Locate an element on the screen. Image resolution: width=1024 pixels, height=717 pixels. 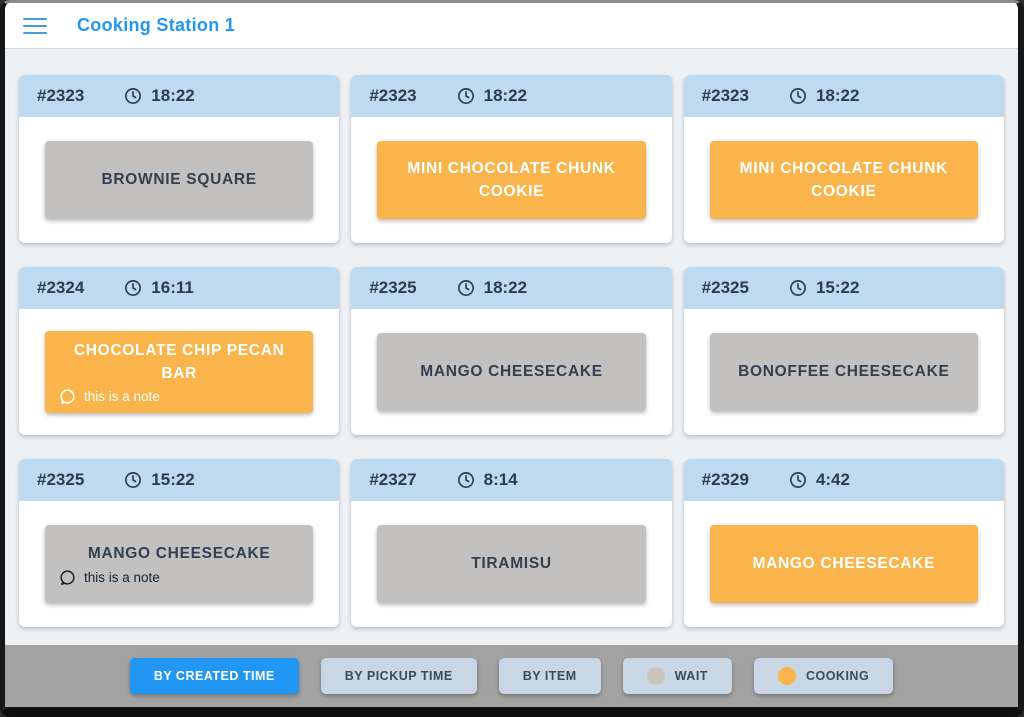
order-number: #2327 is located at coordinates (393, 479).